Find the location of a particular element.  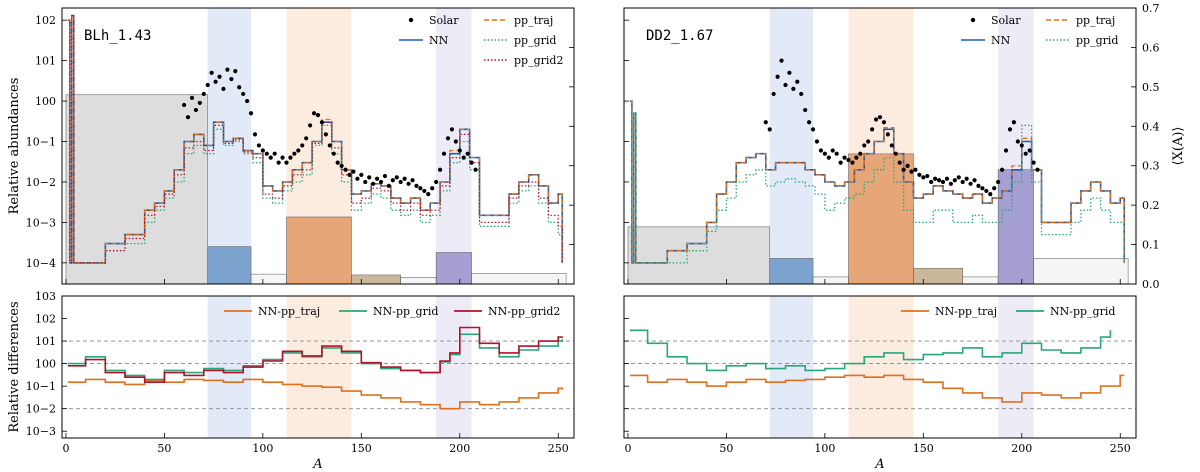

legend-solar-label: Solar is located at coordinates (1006, 20).